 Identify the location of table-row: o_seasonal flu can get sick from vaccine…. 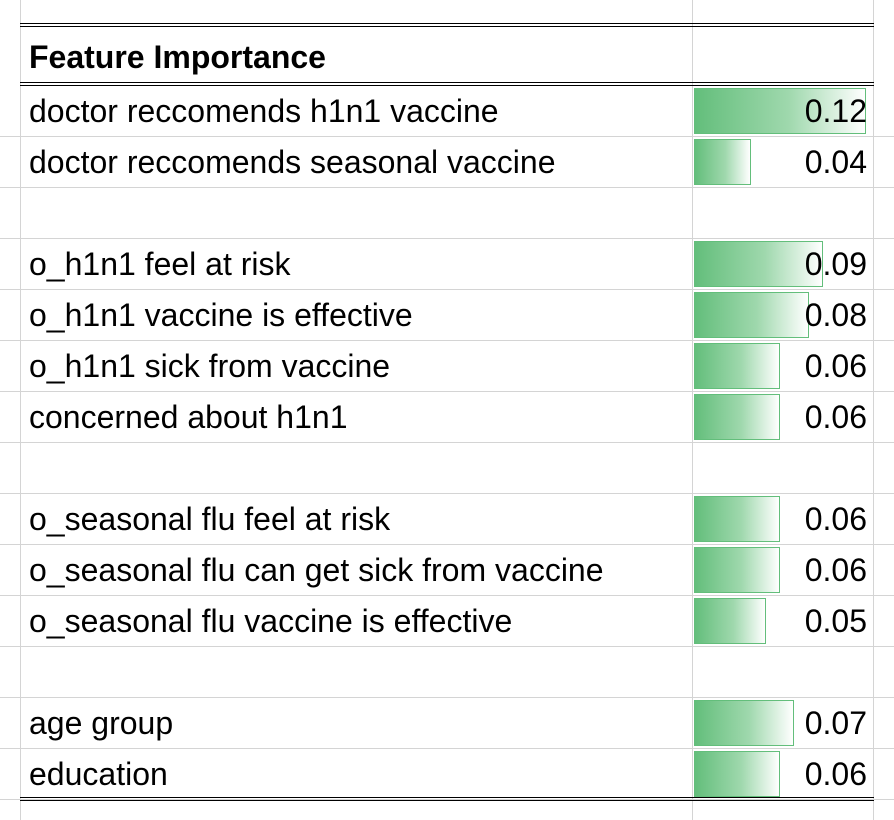
(447, 570).